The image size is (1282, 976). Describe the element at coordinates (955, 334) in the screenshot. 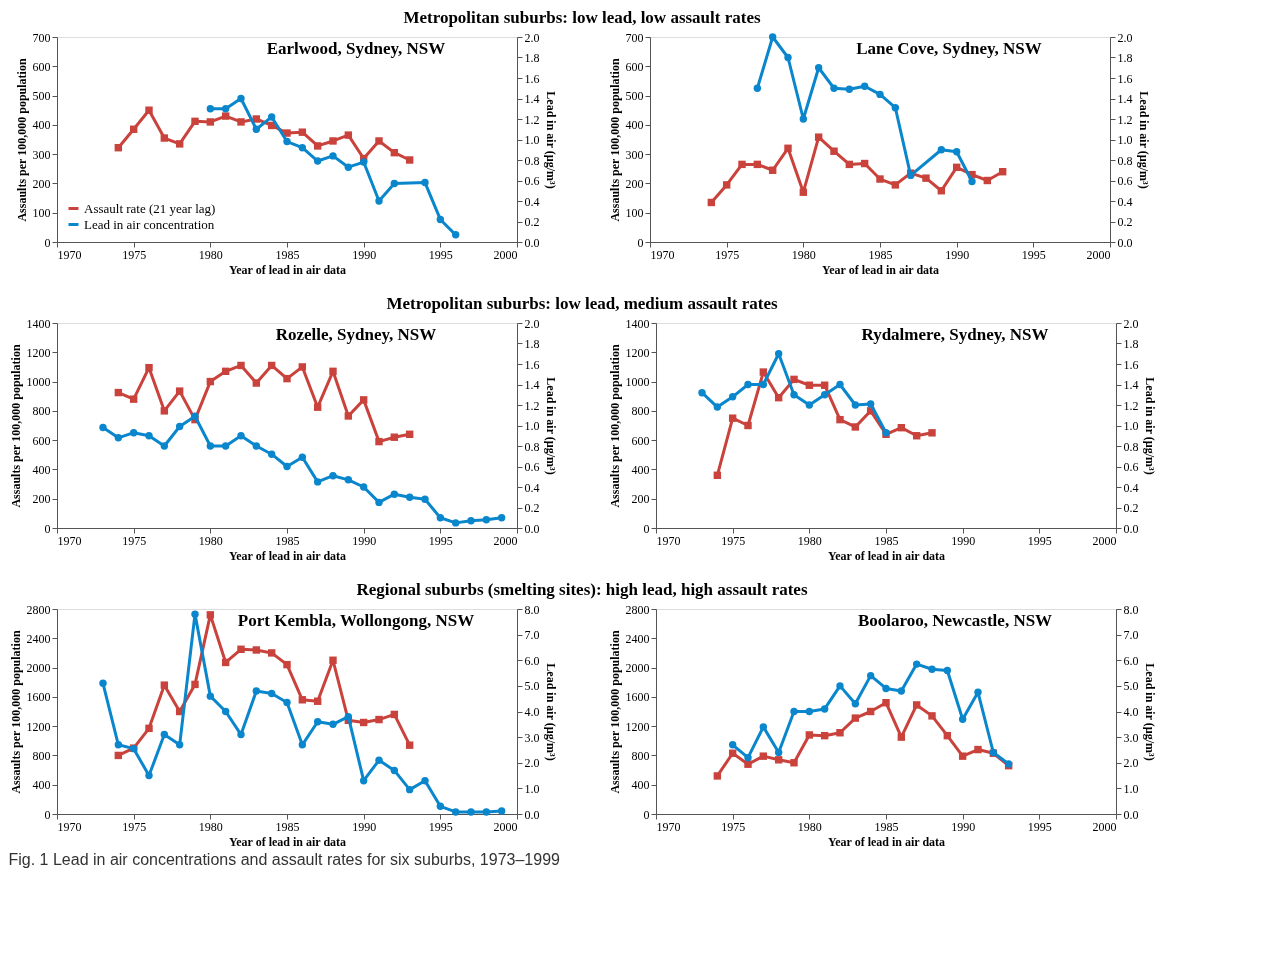

I see `chart-title: Rydalmere, Sydney, NSW` at that location.